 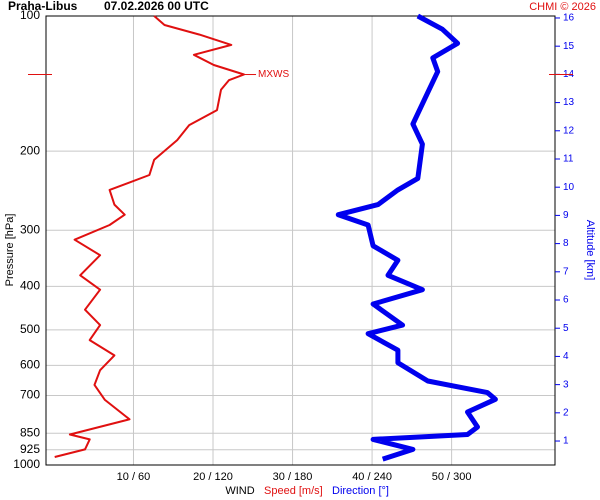 I want to click on y-tick-label: 400, so click(x=30, y=285).